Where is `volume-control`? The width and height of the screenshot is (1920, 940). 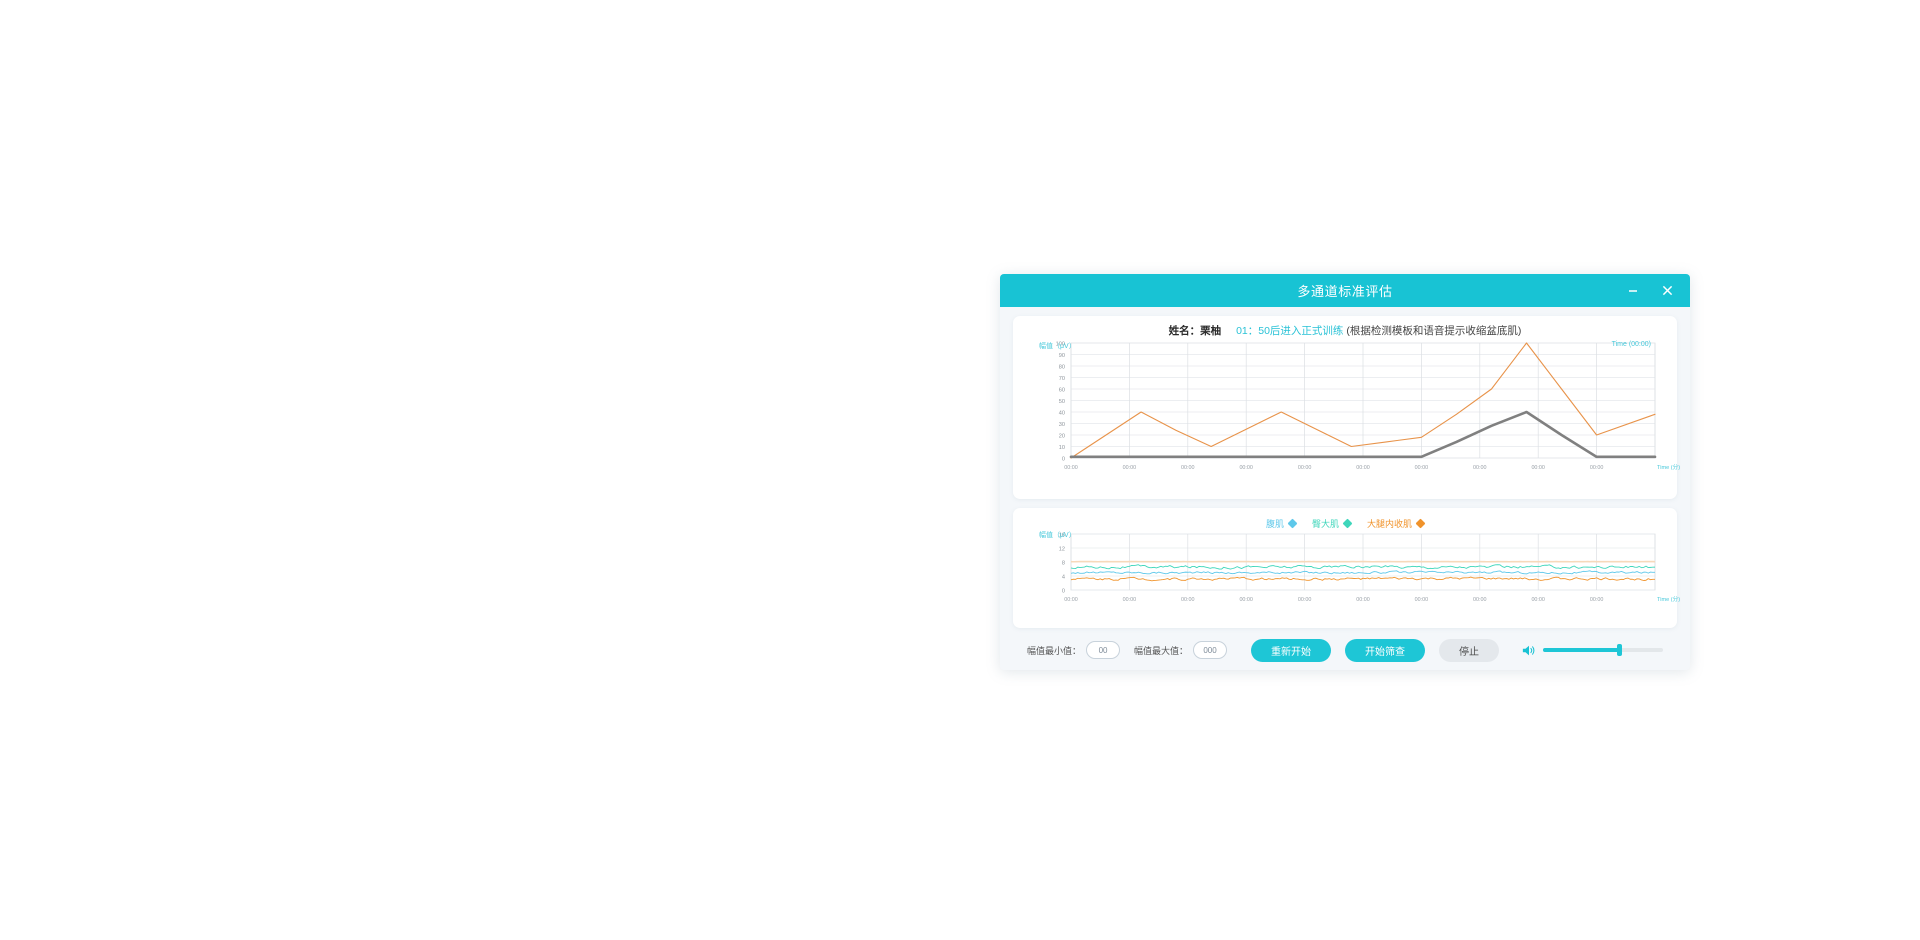
volume-control is located at coordinates (1592, 650).